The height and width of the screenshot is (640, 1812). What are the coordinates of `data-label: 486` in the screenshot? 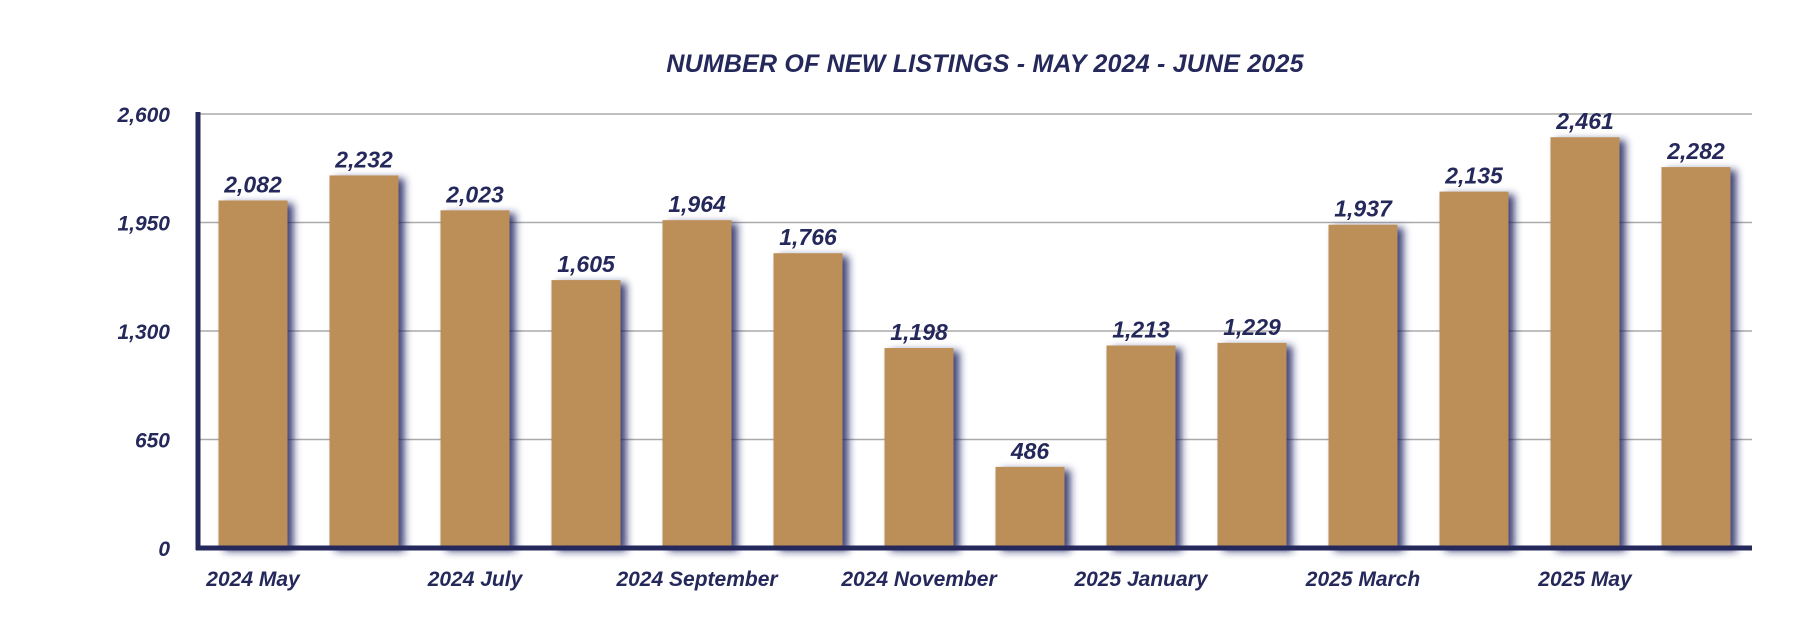 It's located at (1030, 451).